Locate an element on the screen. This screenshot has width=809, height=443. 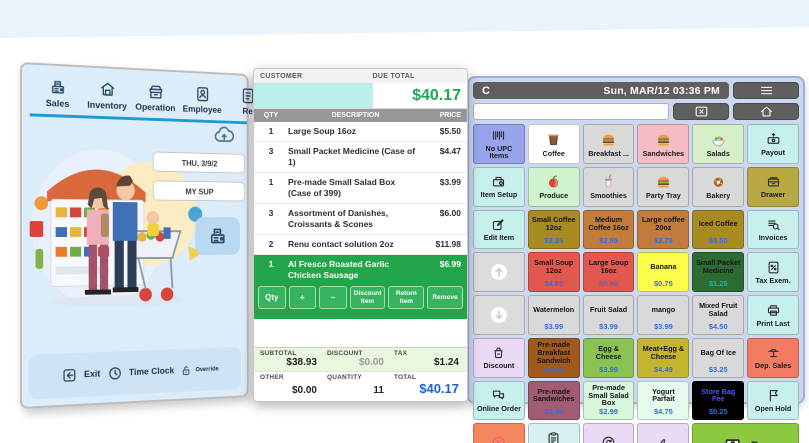
tile-fruit-salad: Fruit Salad $3.99 is located at coordinates (608, 315).